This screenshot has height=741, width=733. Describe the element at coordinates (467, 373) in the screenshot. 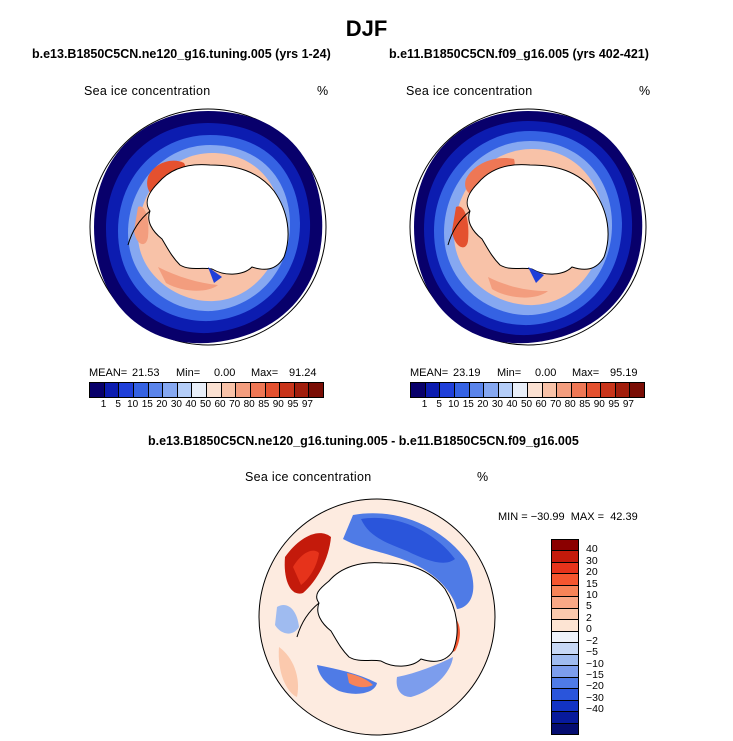

I see `panel2-mean-value: 23.19` at that location.